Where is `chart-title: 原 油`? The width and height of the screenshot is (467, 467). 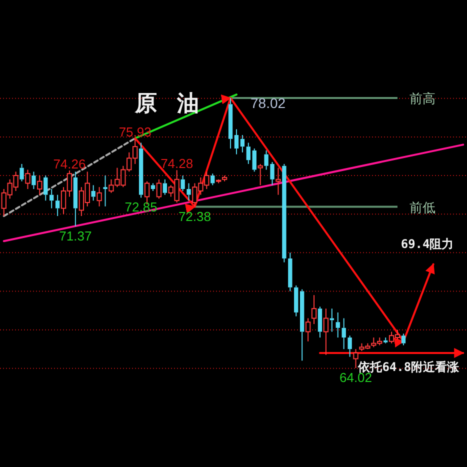
chart-title: 原 油 is located at coordinates (169, 103).